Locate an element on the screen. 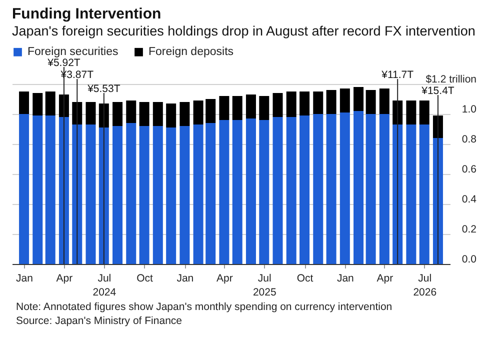 Image resolution: width=500 pixels, height=346 pixels. y-tick-label: 0.4 is located at coordinates (469, 200).